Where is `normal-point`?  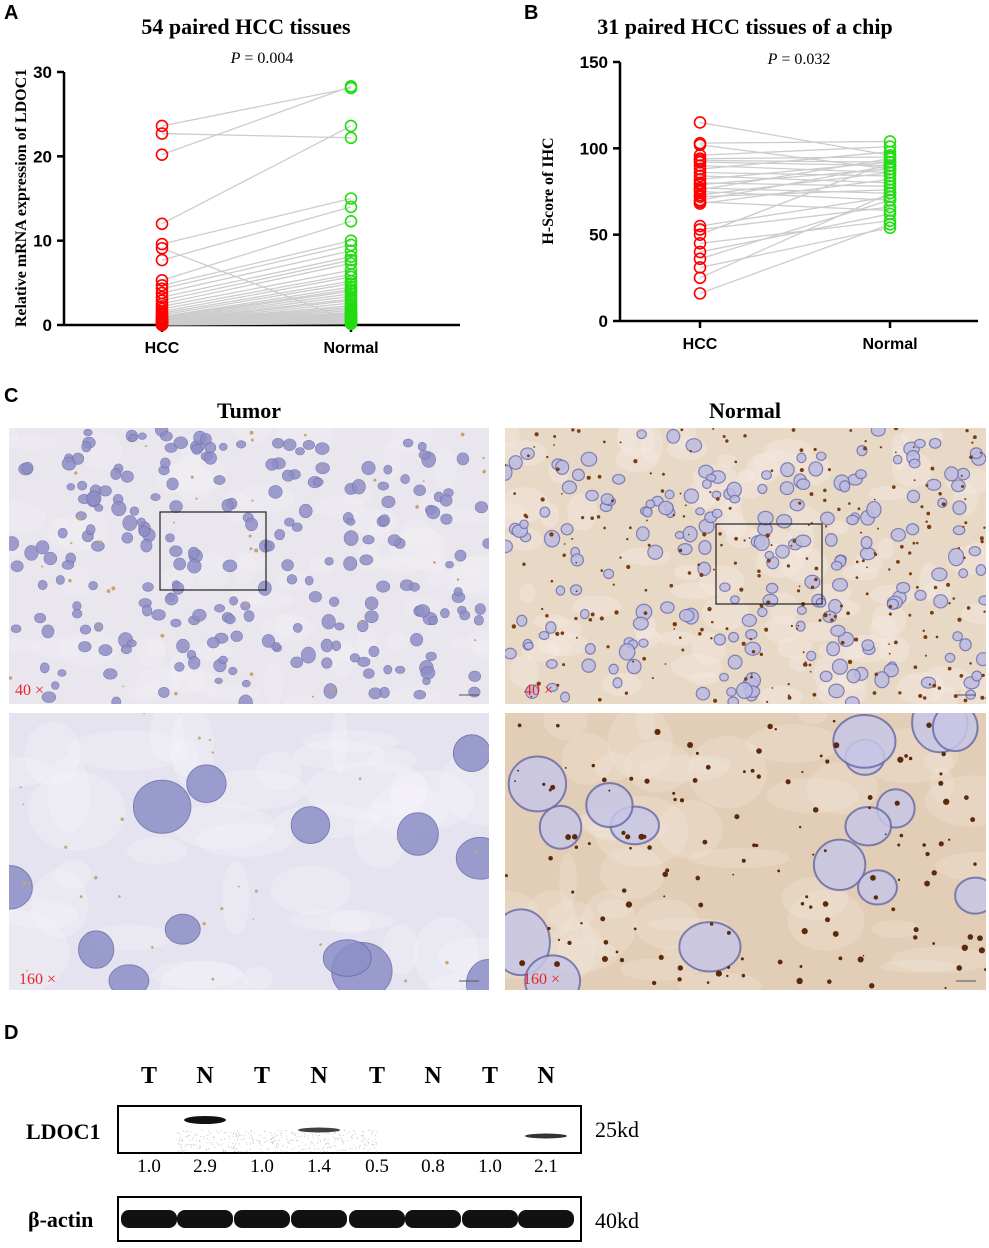
normal-point is located at coordinates (351, 324).